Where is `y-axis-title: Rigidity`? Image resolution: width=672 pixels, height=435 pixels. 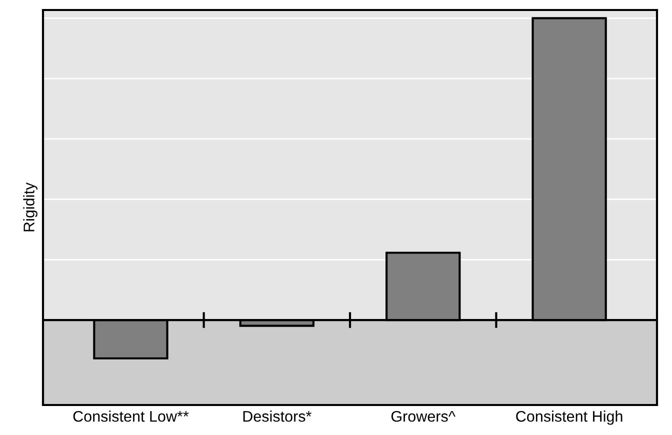 y-axis-title: Rigidity is located at coordinates (30, 207).